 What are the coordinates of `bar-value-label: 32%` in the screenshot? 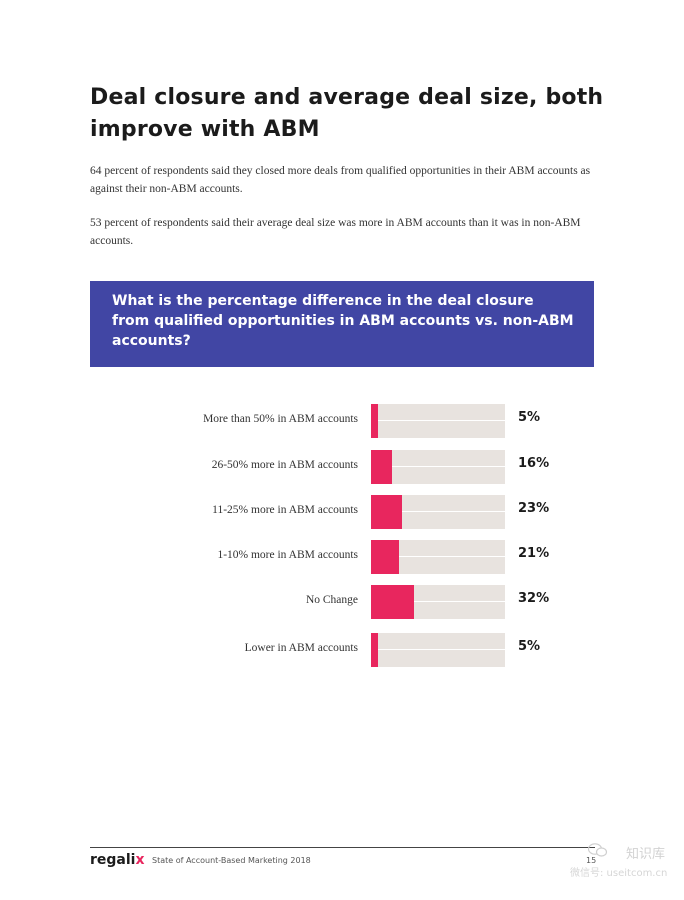 It's located at (534, 598).